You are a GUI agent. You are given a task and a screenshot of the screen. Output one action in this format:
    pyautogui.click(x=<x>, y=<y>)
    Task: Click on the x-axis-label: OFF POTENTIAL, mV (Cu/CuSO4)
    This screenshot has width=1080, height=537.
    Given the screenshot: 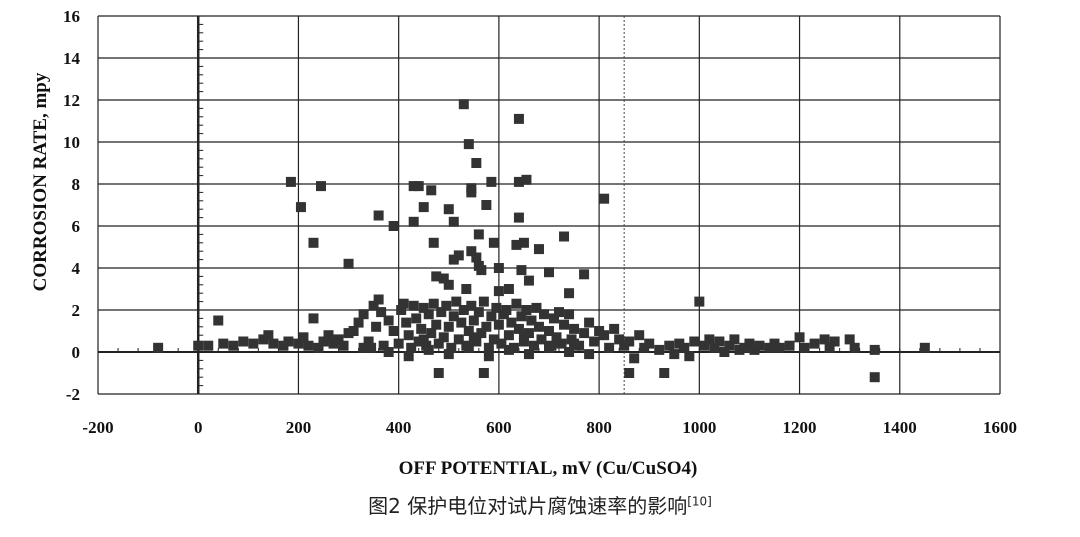 What is the action you would take?
    pyautogui.click(x=548, y=468)
    